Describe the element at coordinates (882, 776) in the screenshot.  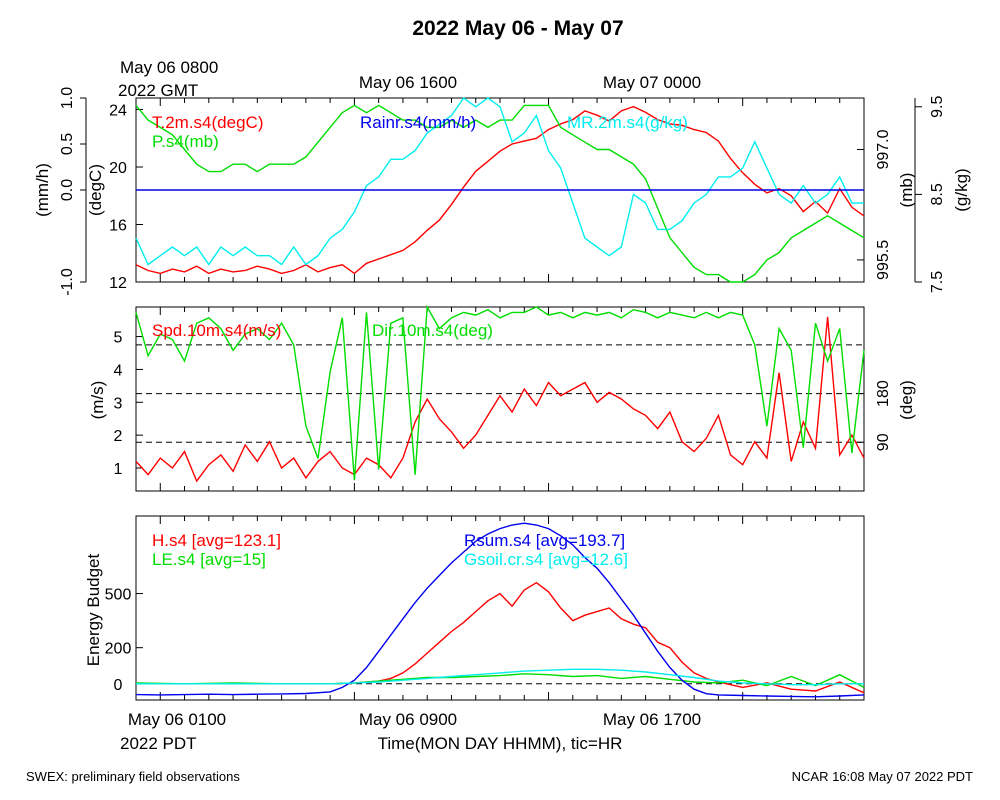
I see `footer-right: NCAR 16:08 May 07 2022 PDT` at that location.